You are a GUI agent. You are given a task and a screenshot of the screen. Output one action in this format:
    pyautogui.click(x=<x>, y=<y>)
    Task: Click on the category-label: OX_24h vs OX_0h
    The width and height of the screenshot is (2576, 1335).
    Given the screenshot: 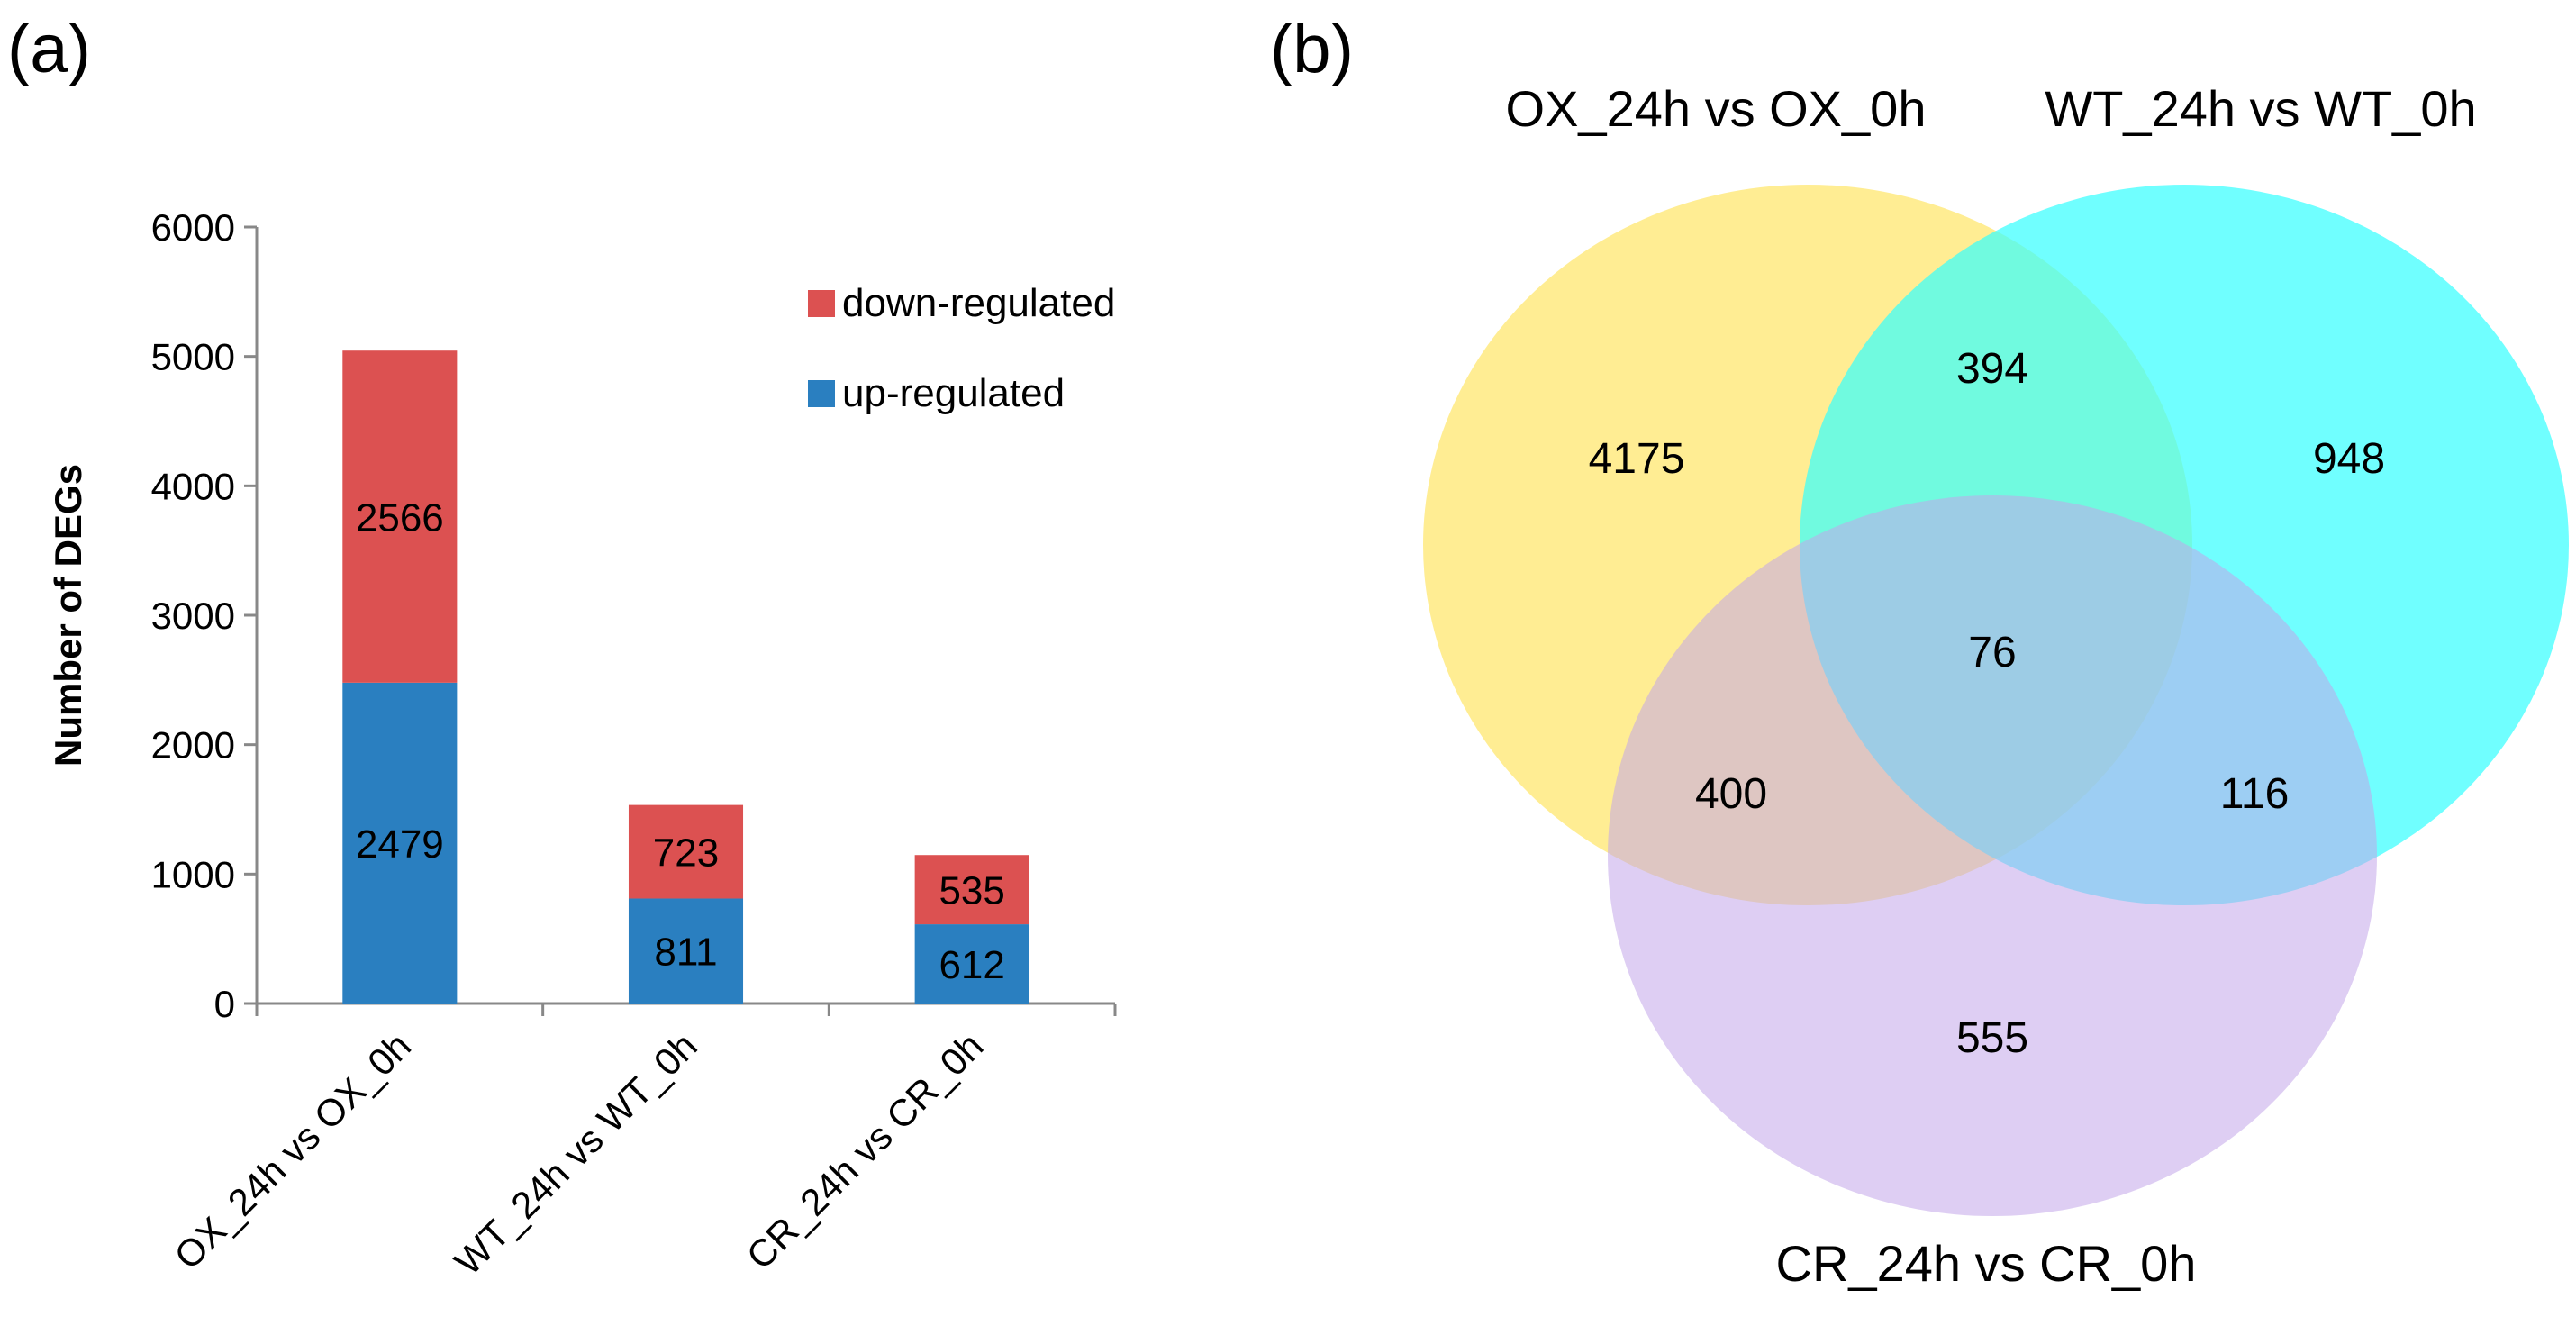 What is the action you would take?
    pyautogui.click(x=292, y=1150)
    